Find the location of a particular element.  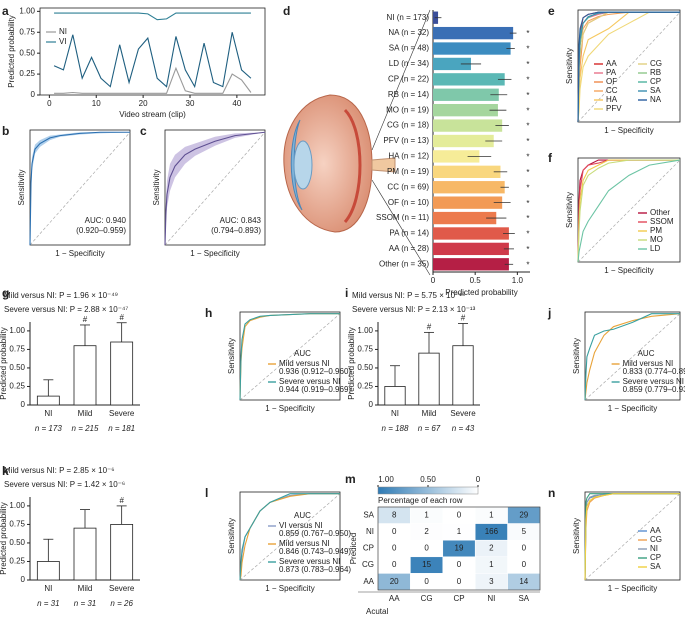

legend-label: CP is located at coordinates (655, 557).